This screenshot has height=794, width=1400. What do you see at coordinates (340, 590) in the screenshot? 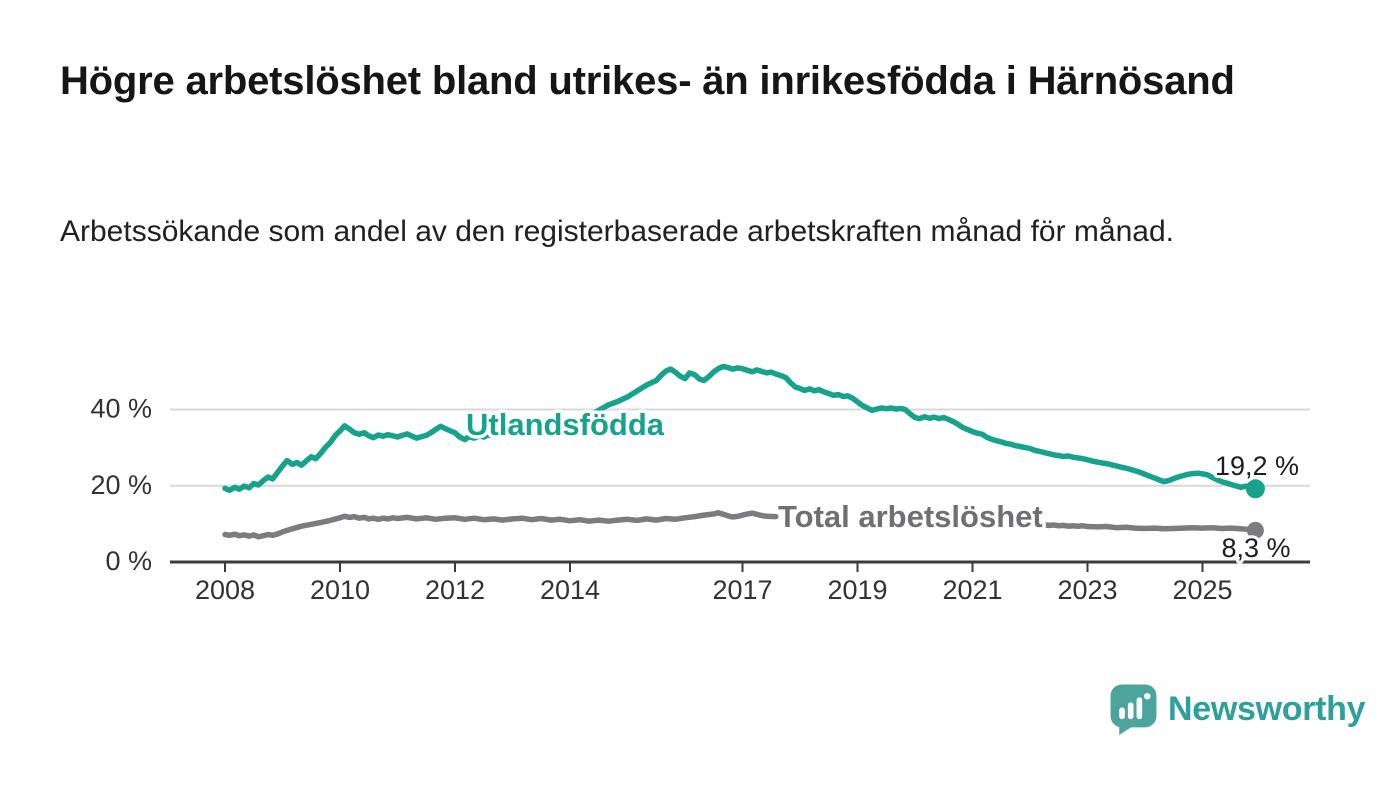
I see `x-tick-label: 2010` at bounding box center [340, 590].